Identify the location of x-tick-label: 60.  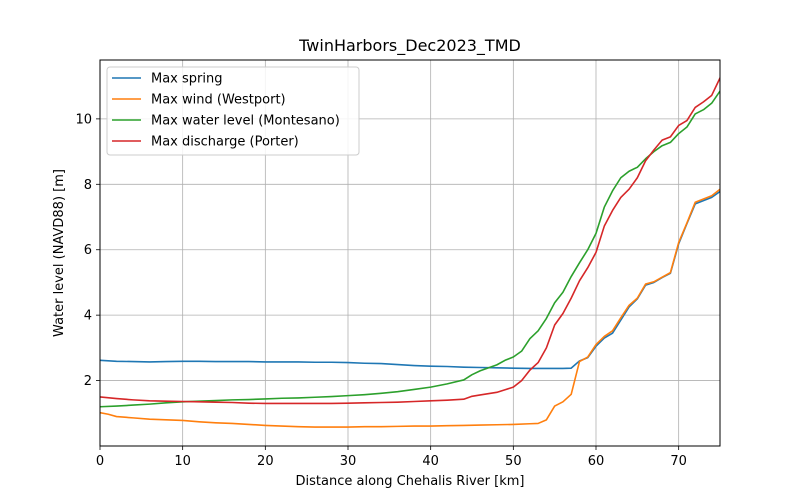
(596, 461).